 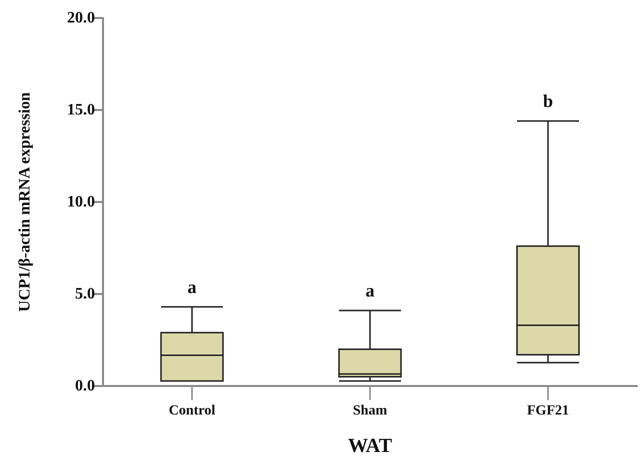 I want to click on x-axis-title: WAT, so click(x=370, y=446).